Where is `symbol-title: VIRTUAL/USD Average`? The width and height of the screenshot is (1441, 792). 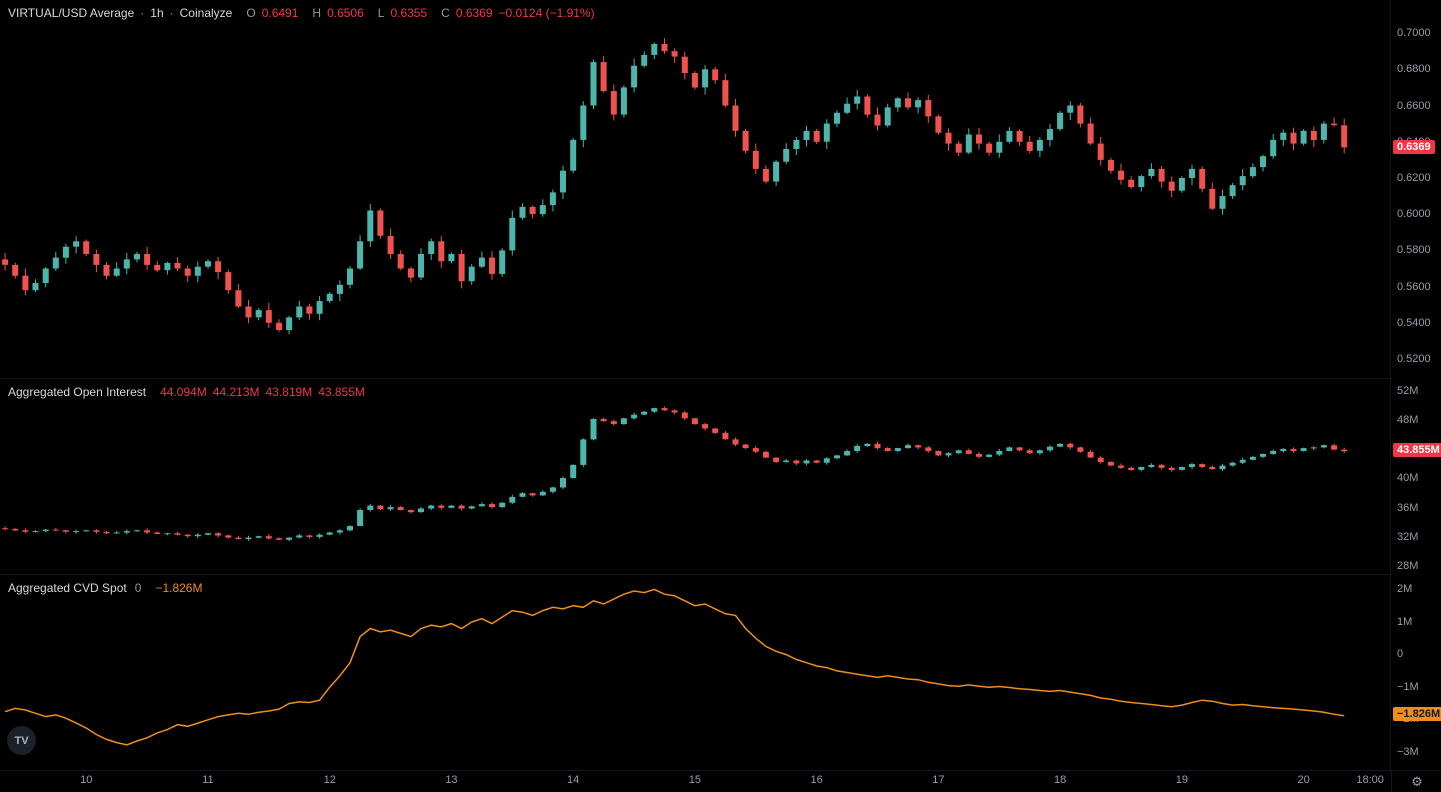 symbol-title: VIRTUAL/USD Average is located at coordinates (71, 13).